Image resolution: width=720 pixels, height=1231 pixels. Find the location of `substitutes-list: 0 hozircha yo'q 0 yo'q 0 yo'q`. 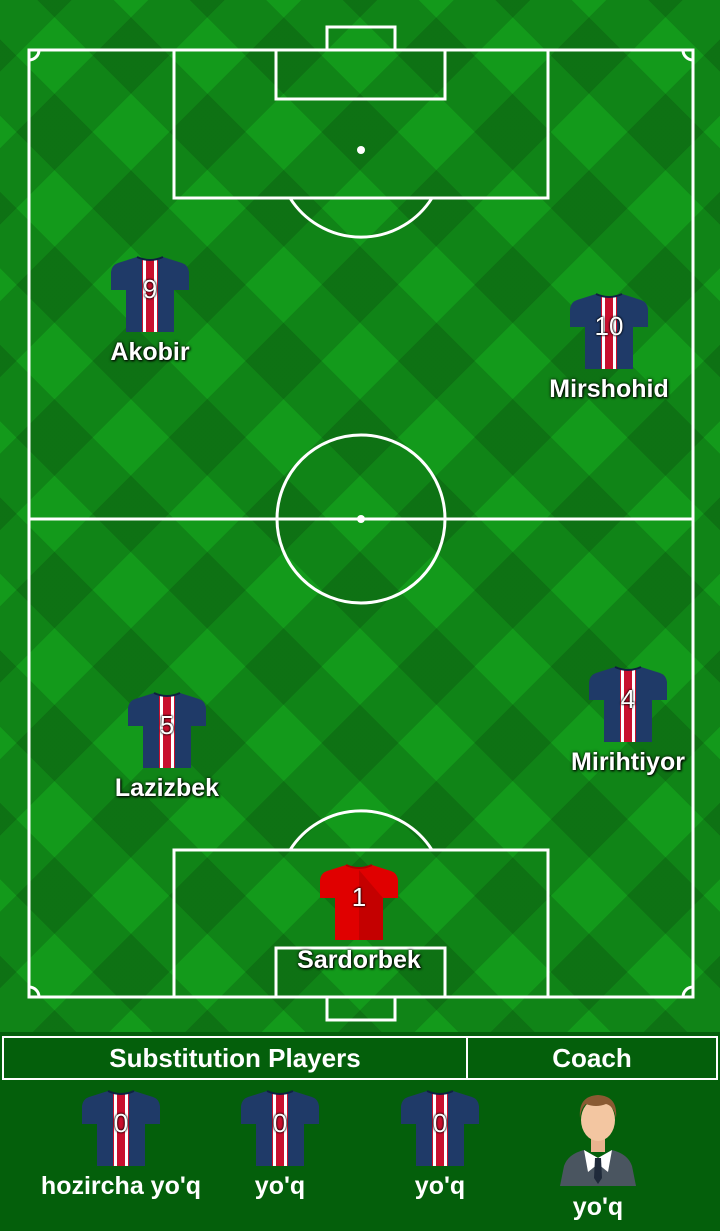

substitutes-list: 0 hozircha yo'q 0 yo'q 0 yo'q is located at coordinates (360, 1157).